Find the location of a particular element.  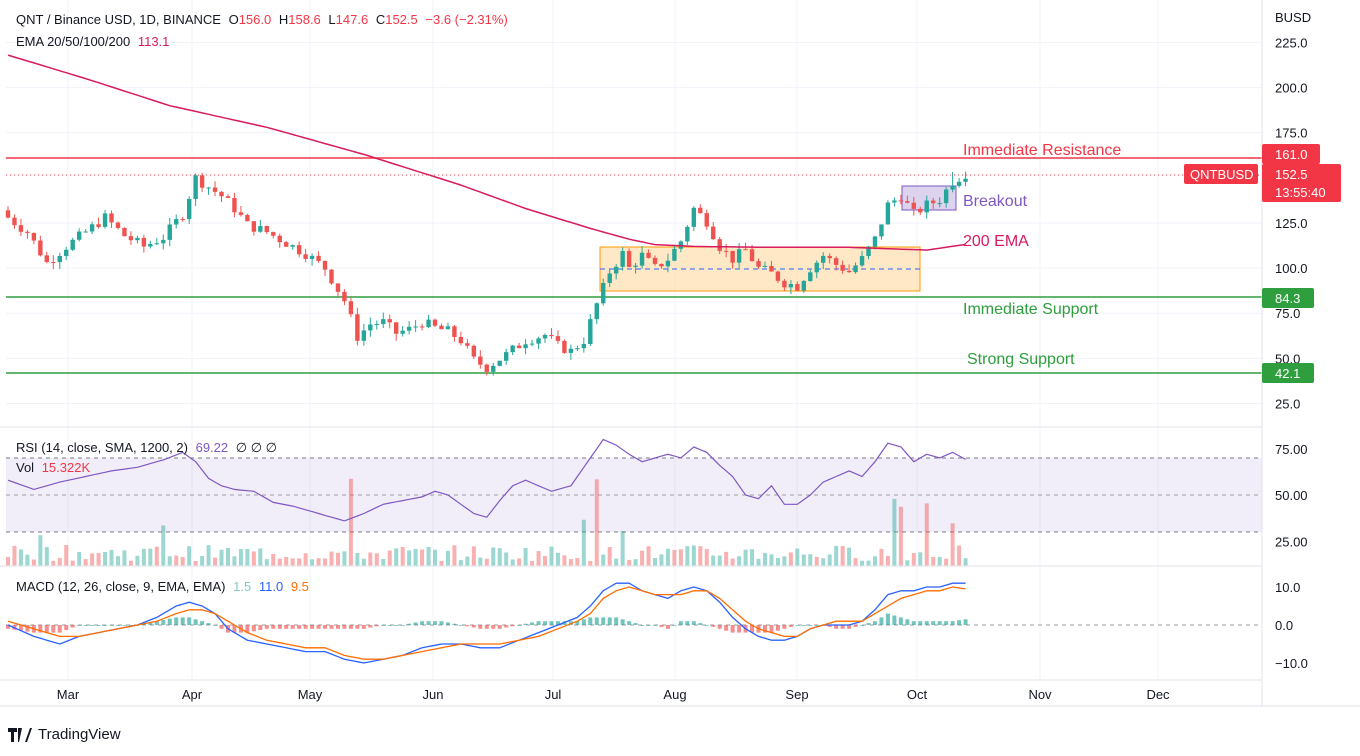

support-price-label: 84.3 is located at coordinates (1287, 298).